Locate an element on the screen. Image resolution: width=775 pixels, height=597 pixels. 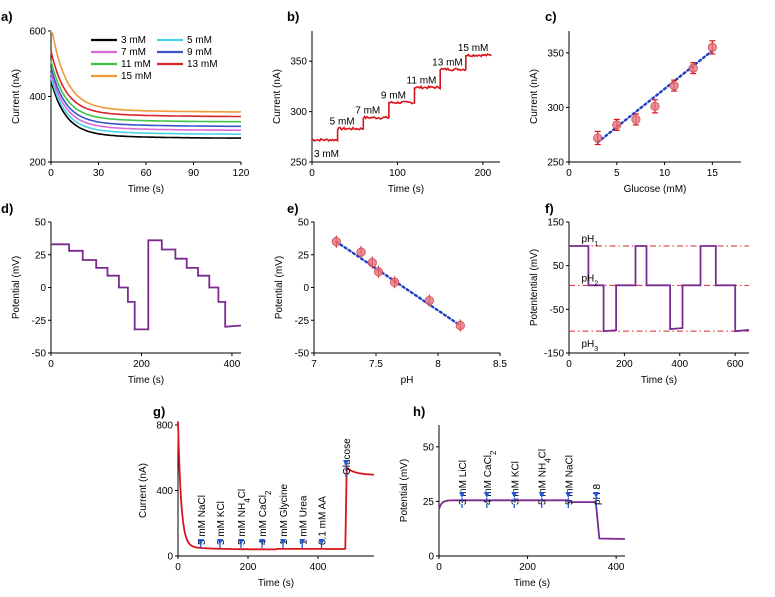
series-line-15-mM is located at coordinates (145, 71).